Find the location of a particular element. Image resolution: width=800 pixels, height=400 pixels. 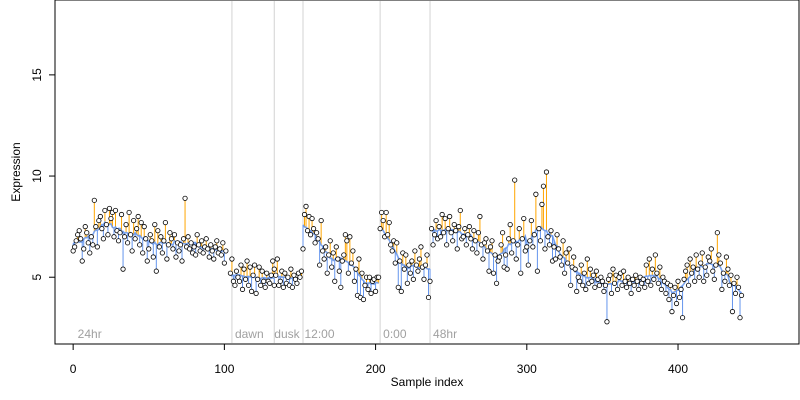

y-tick-label: 10 is located at coordinates (37, 176).